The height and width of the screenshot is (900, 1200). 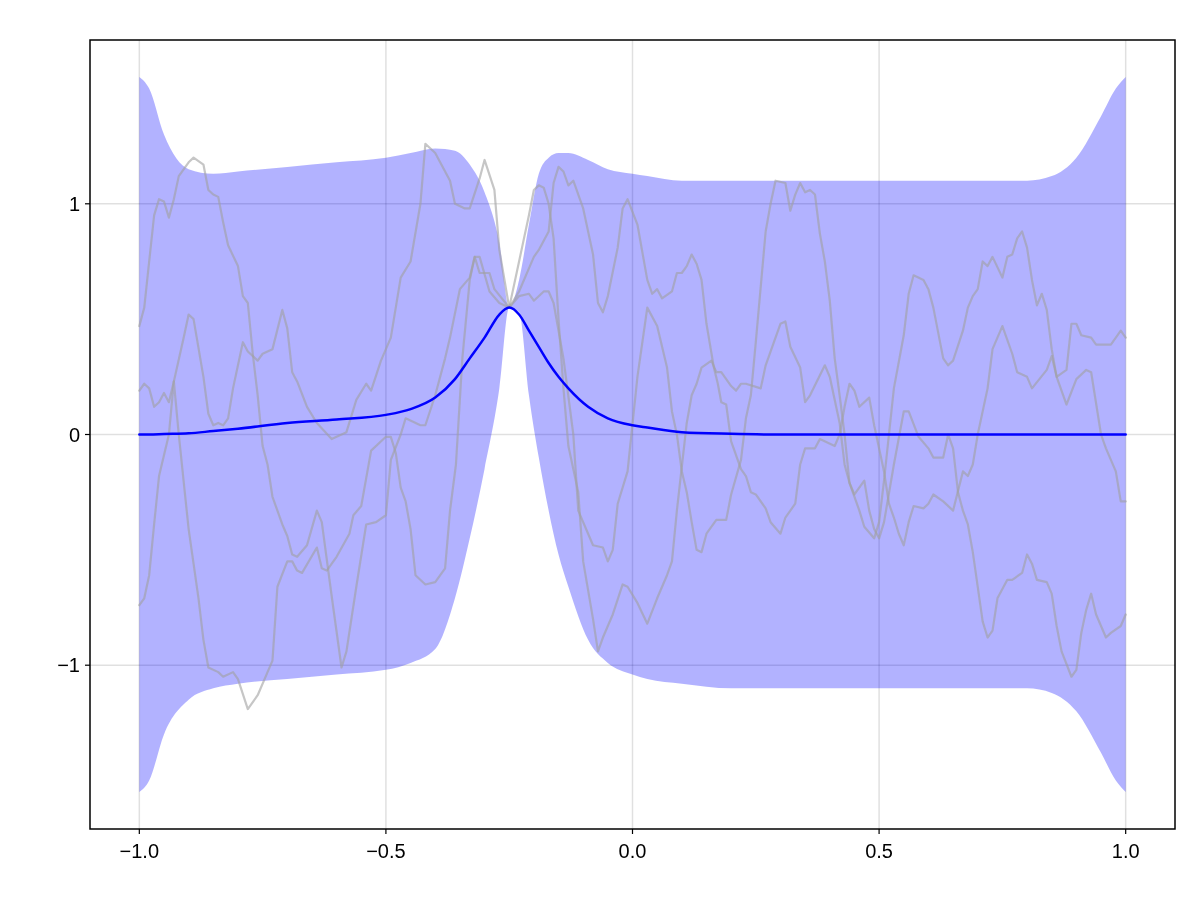 What do you see at coordinates (68, 665) in the screenshot?
I see `y-tick-label: −1` at bounding box center [68, 665].